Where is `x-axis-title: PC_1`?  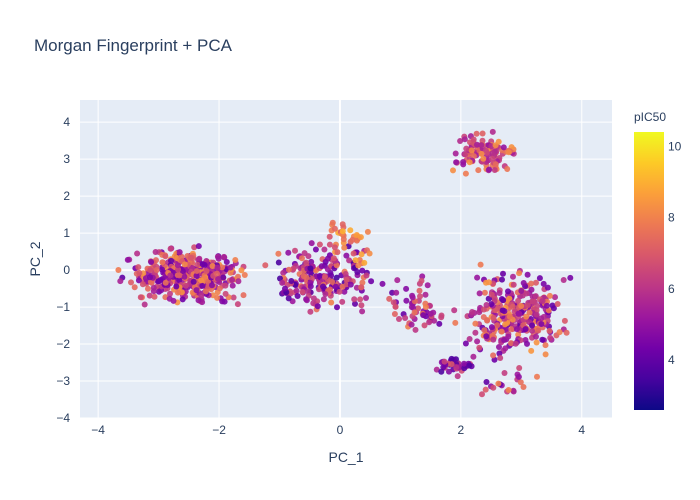 x-axis-title: PC_1 is located at coordinates (345, 457).